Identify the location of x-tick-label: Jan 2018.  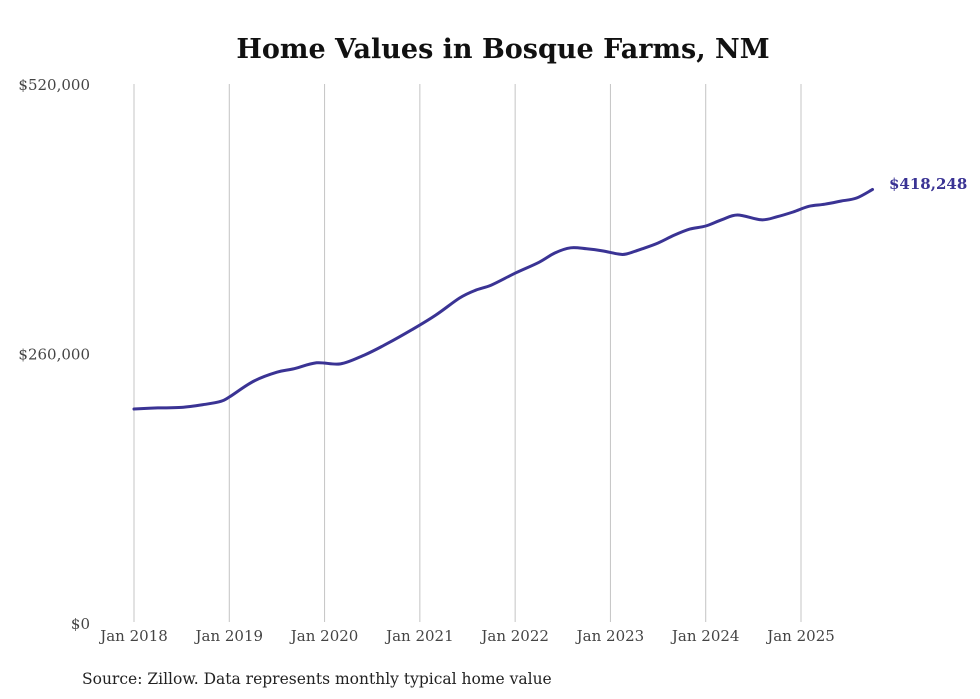
(133, 636).